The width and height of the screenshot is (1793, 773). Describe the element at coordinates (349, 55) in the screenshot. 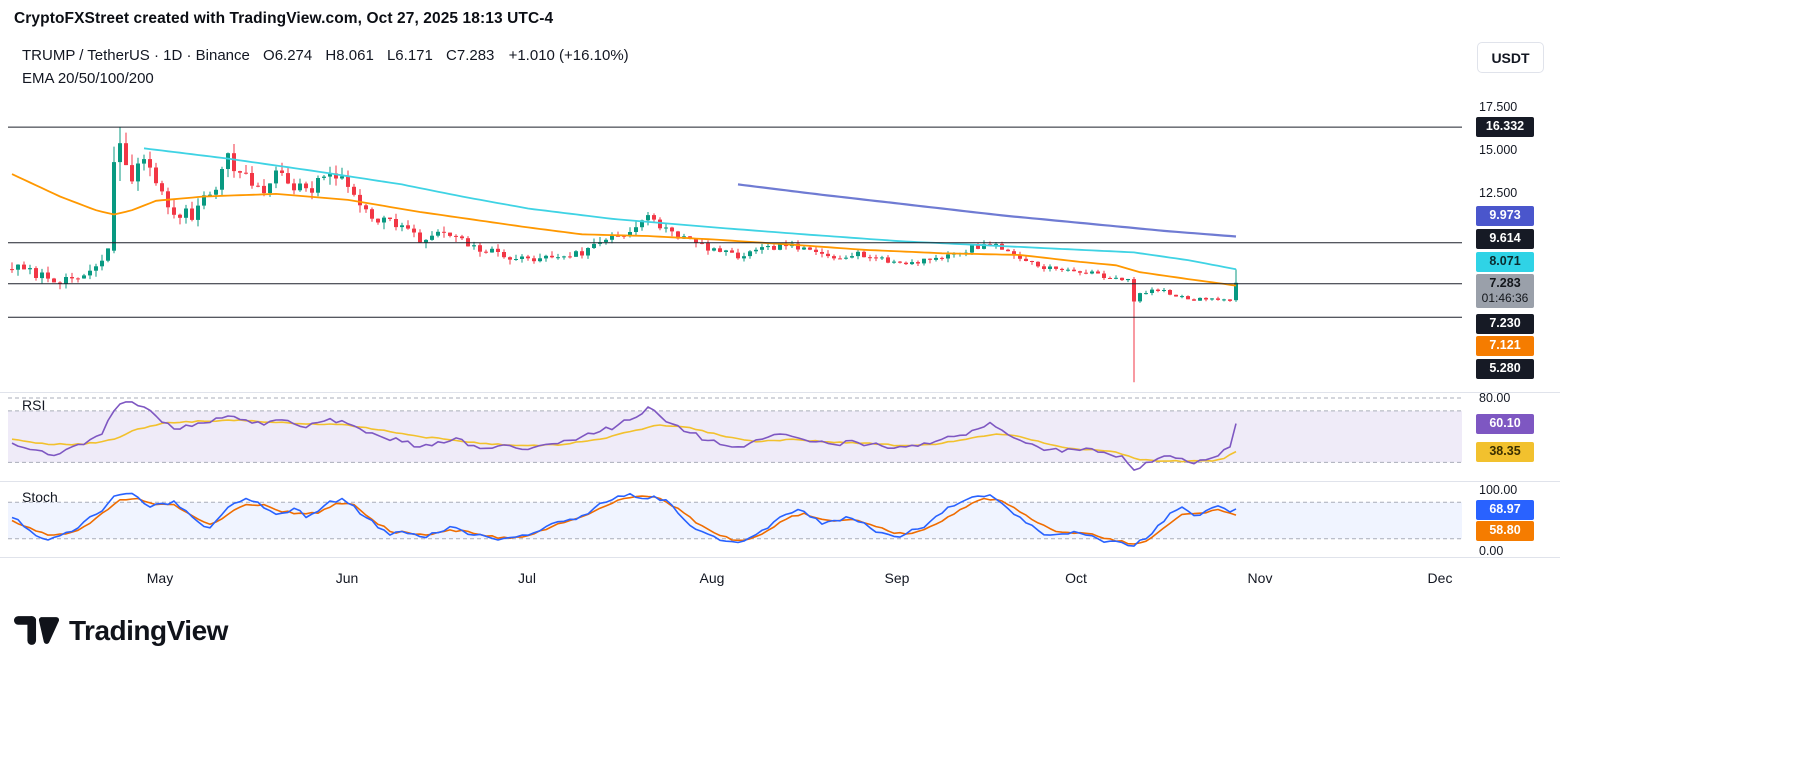

I see `ohlc-high: H8.061` at that location.